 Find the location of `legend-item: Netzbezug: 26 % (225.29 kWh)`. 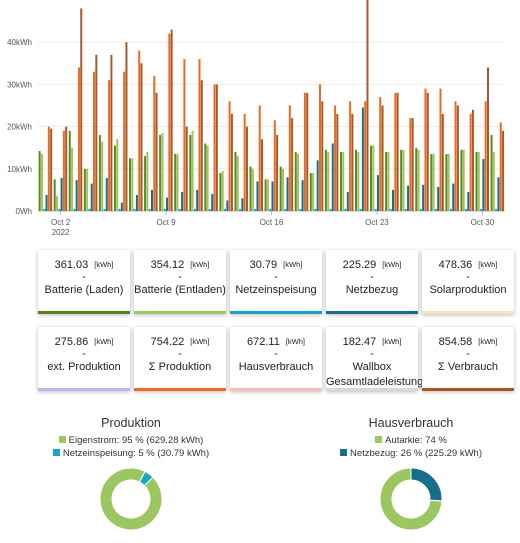

legend-item: Netzbezug: 26 % (225.29 kWh) is located at coordinates (405, 453).